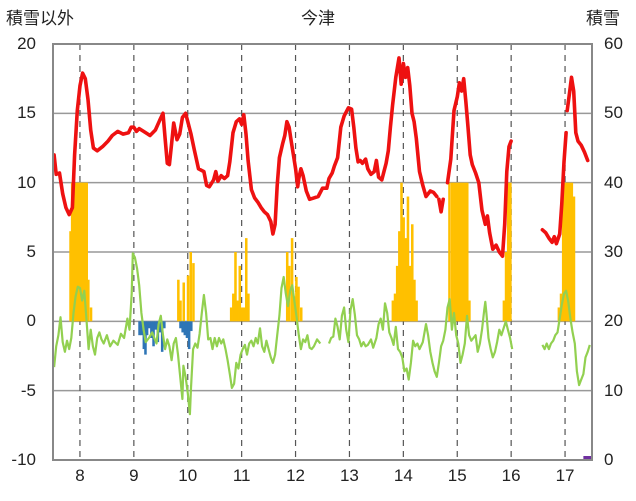 This screenshot has width=636, height=501. I want to click on chart-title: 今津, so click(318, 18).